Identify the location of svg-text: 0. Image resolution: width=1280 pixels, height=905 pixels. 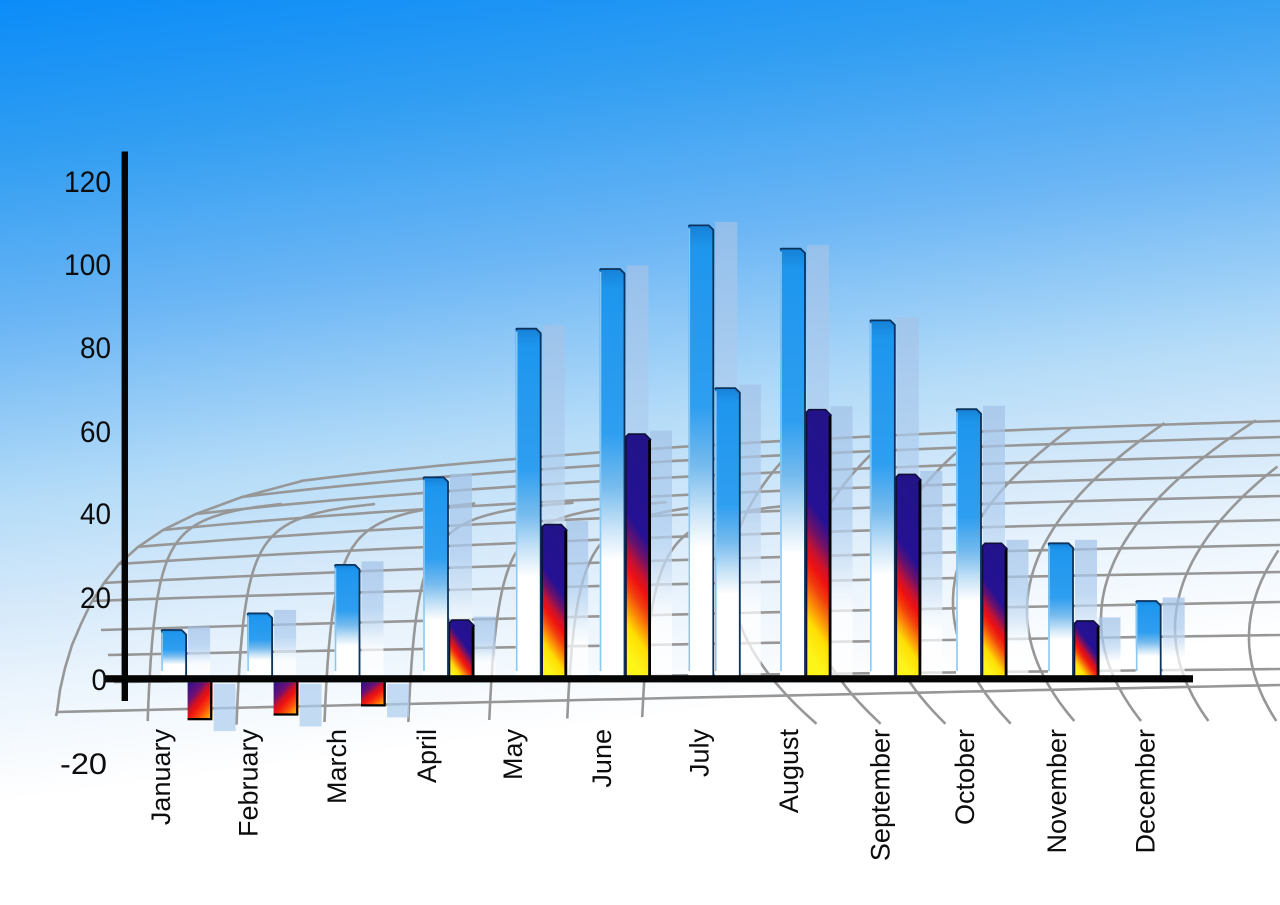
(100, 680).